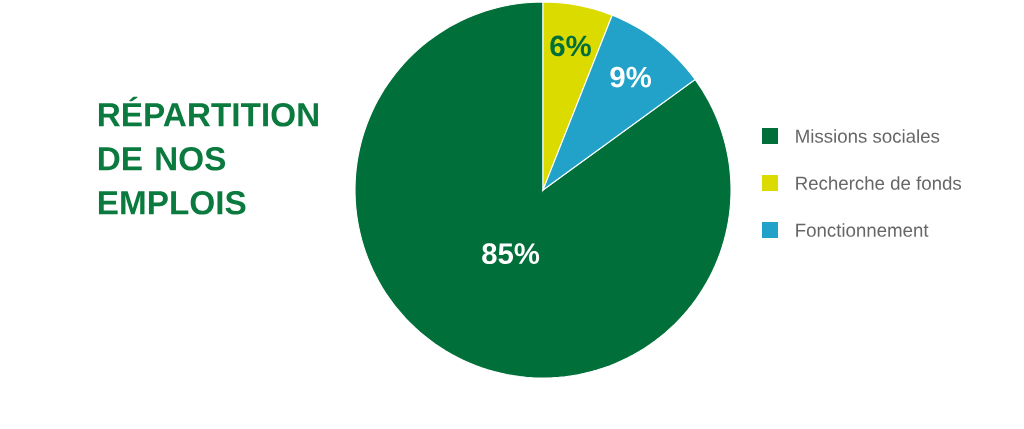 The image size is (1024, 429). I want to click on text: RÉPARTITION DE NOS EMPLOIS, so click(208, 155).